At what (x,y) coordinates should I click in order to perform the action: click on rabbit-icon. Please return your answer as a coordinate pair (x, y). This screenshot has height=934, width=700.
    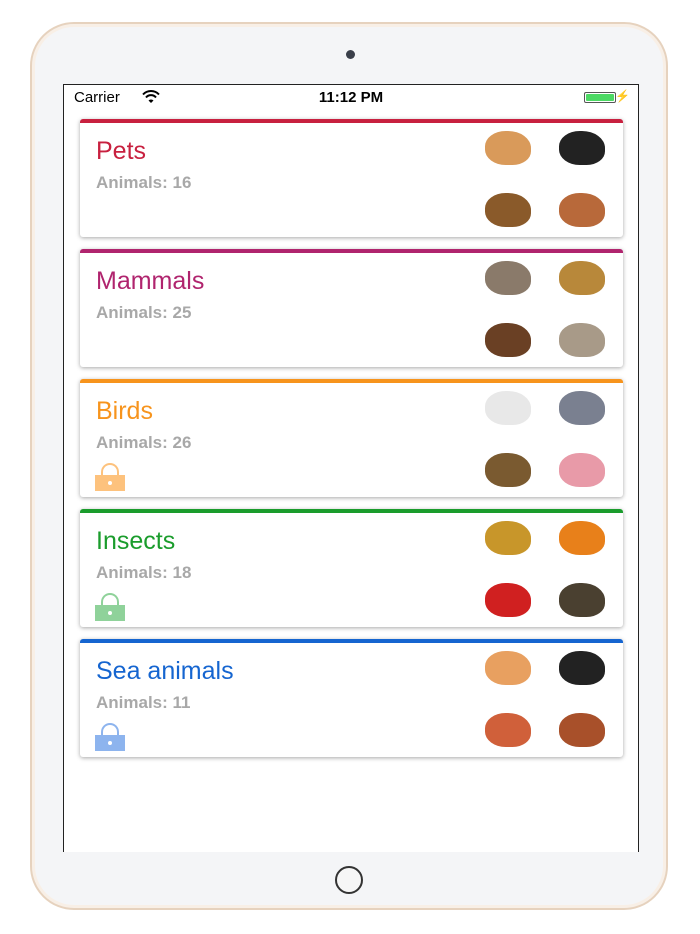
    Looking at the image, I should click on (582, 340).